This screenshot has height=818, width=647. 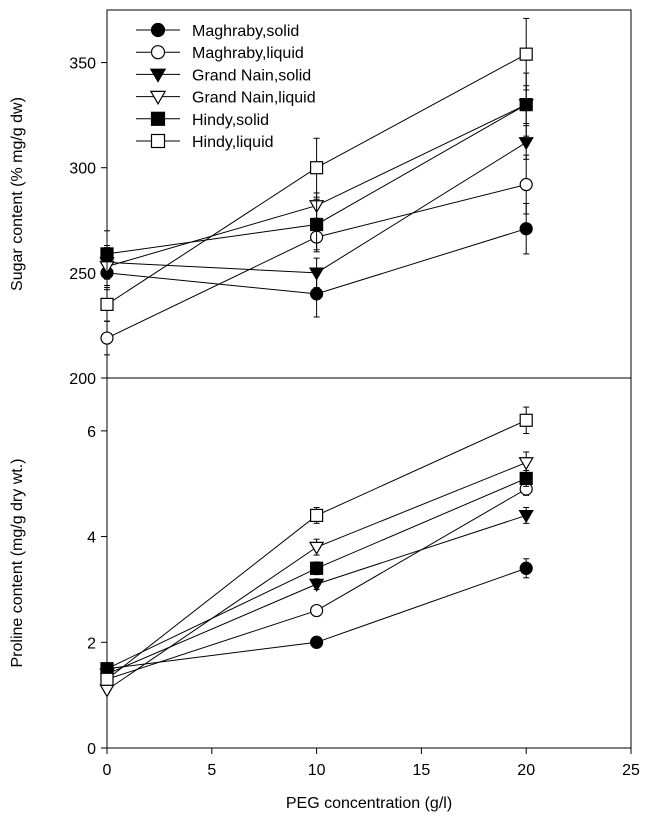 What do you see at coordinates (91, 538) in the screenshot?
I see `bottom-y-tick-label: 4` at bounding box center [91, 538].